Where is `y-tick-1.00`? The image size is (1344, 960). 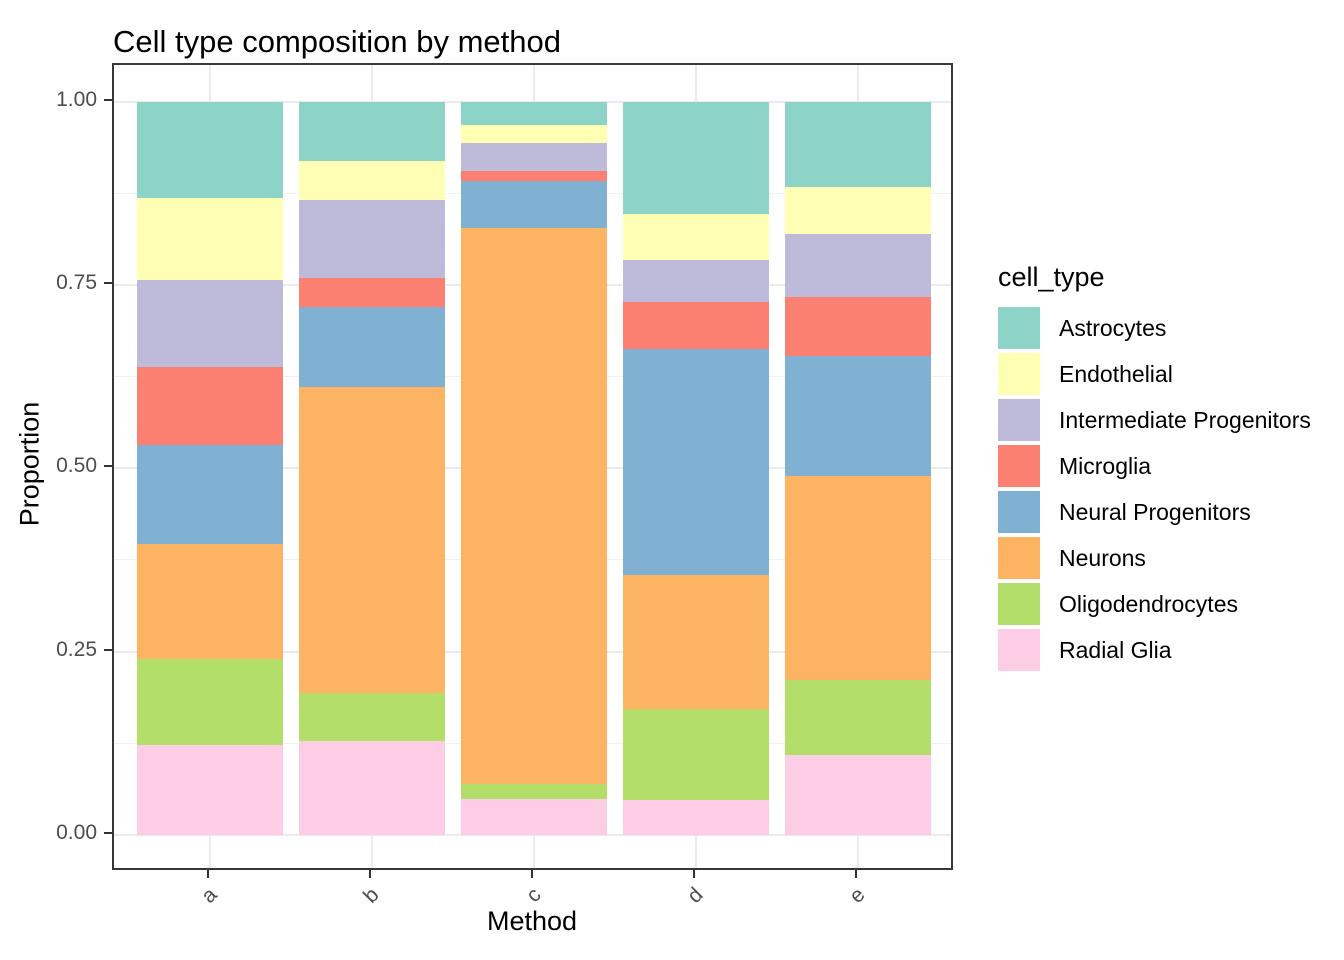
y-tick-1.00 is located at coordinates (108, 99).